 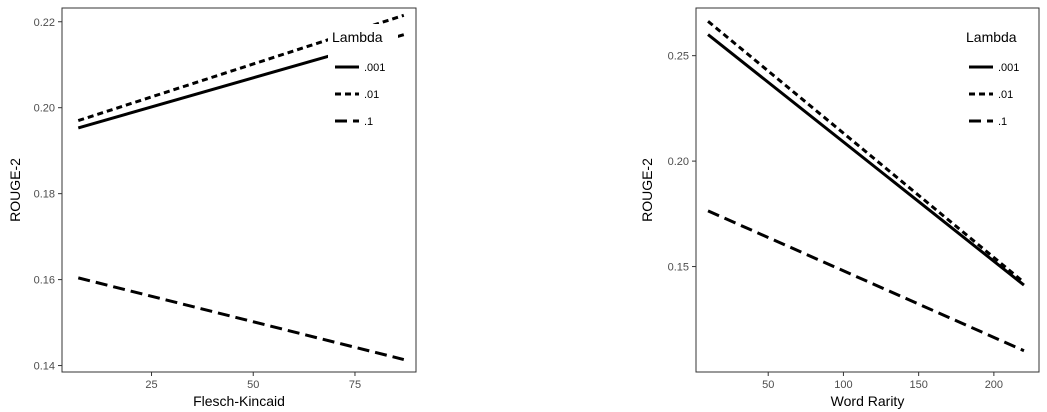 What do you see at coordinates (994, 385) in the screenshot?
I see `x-tick-label: 200` at bounding box center [994, 385].